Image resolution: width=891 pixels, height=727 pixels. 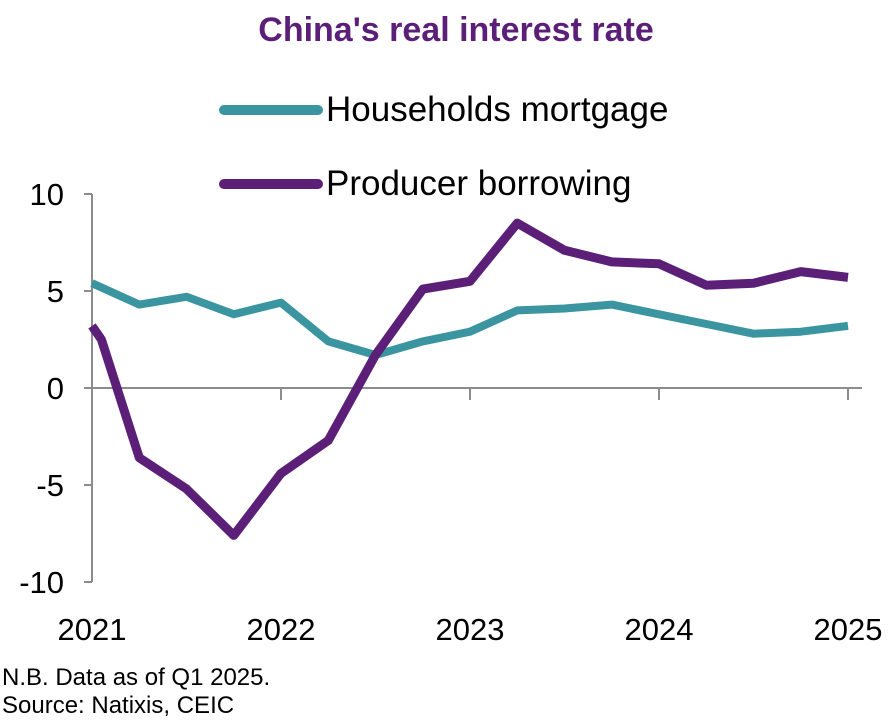 I want to click on legend: Households mortgage Producer borrowing, so click(x=443, y=146).